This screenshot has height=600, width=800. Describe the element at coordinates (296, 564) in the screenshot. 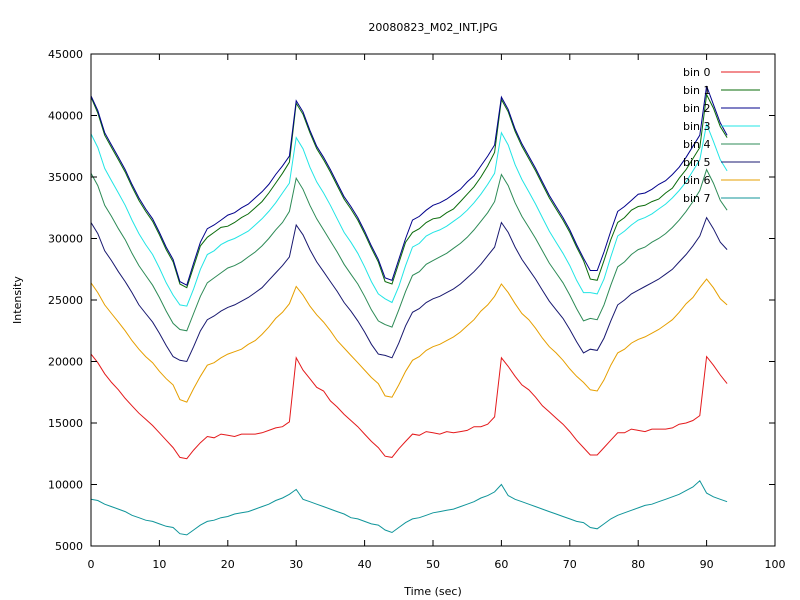

I see `x-tick-label: 30` at that location.